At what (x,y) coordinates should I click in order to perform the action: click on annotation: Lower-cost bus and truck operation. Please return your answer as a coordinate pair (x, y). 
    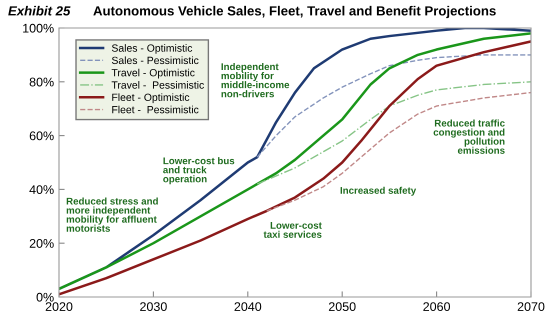
    Looking at the image, I should click on (198, 170).